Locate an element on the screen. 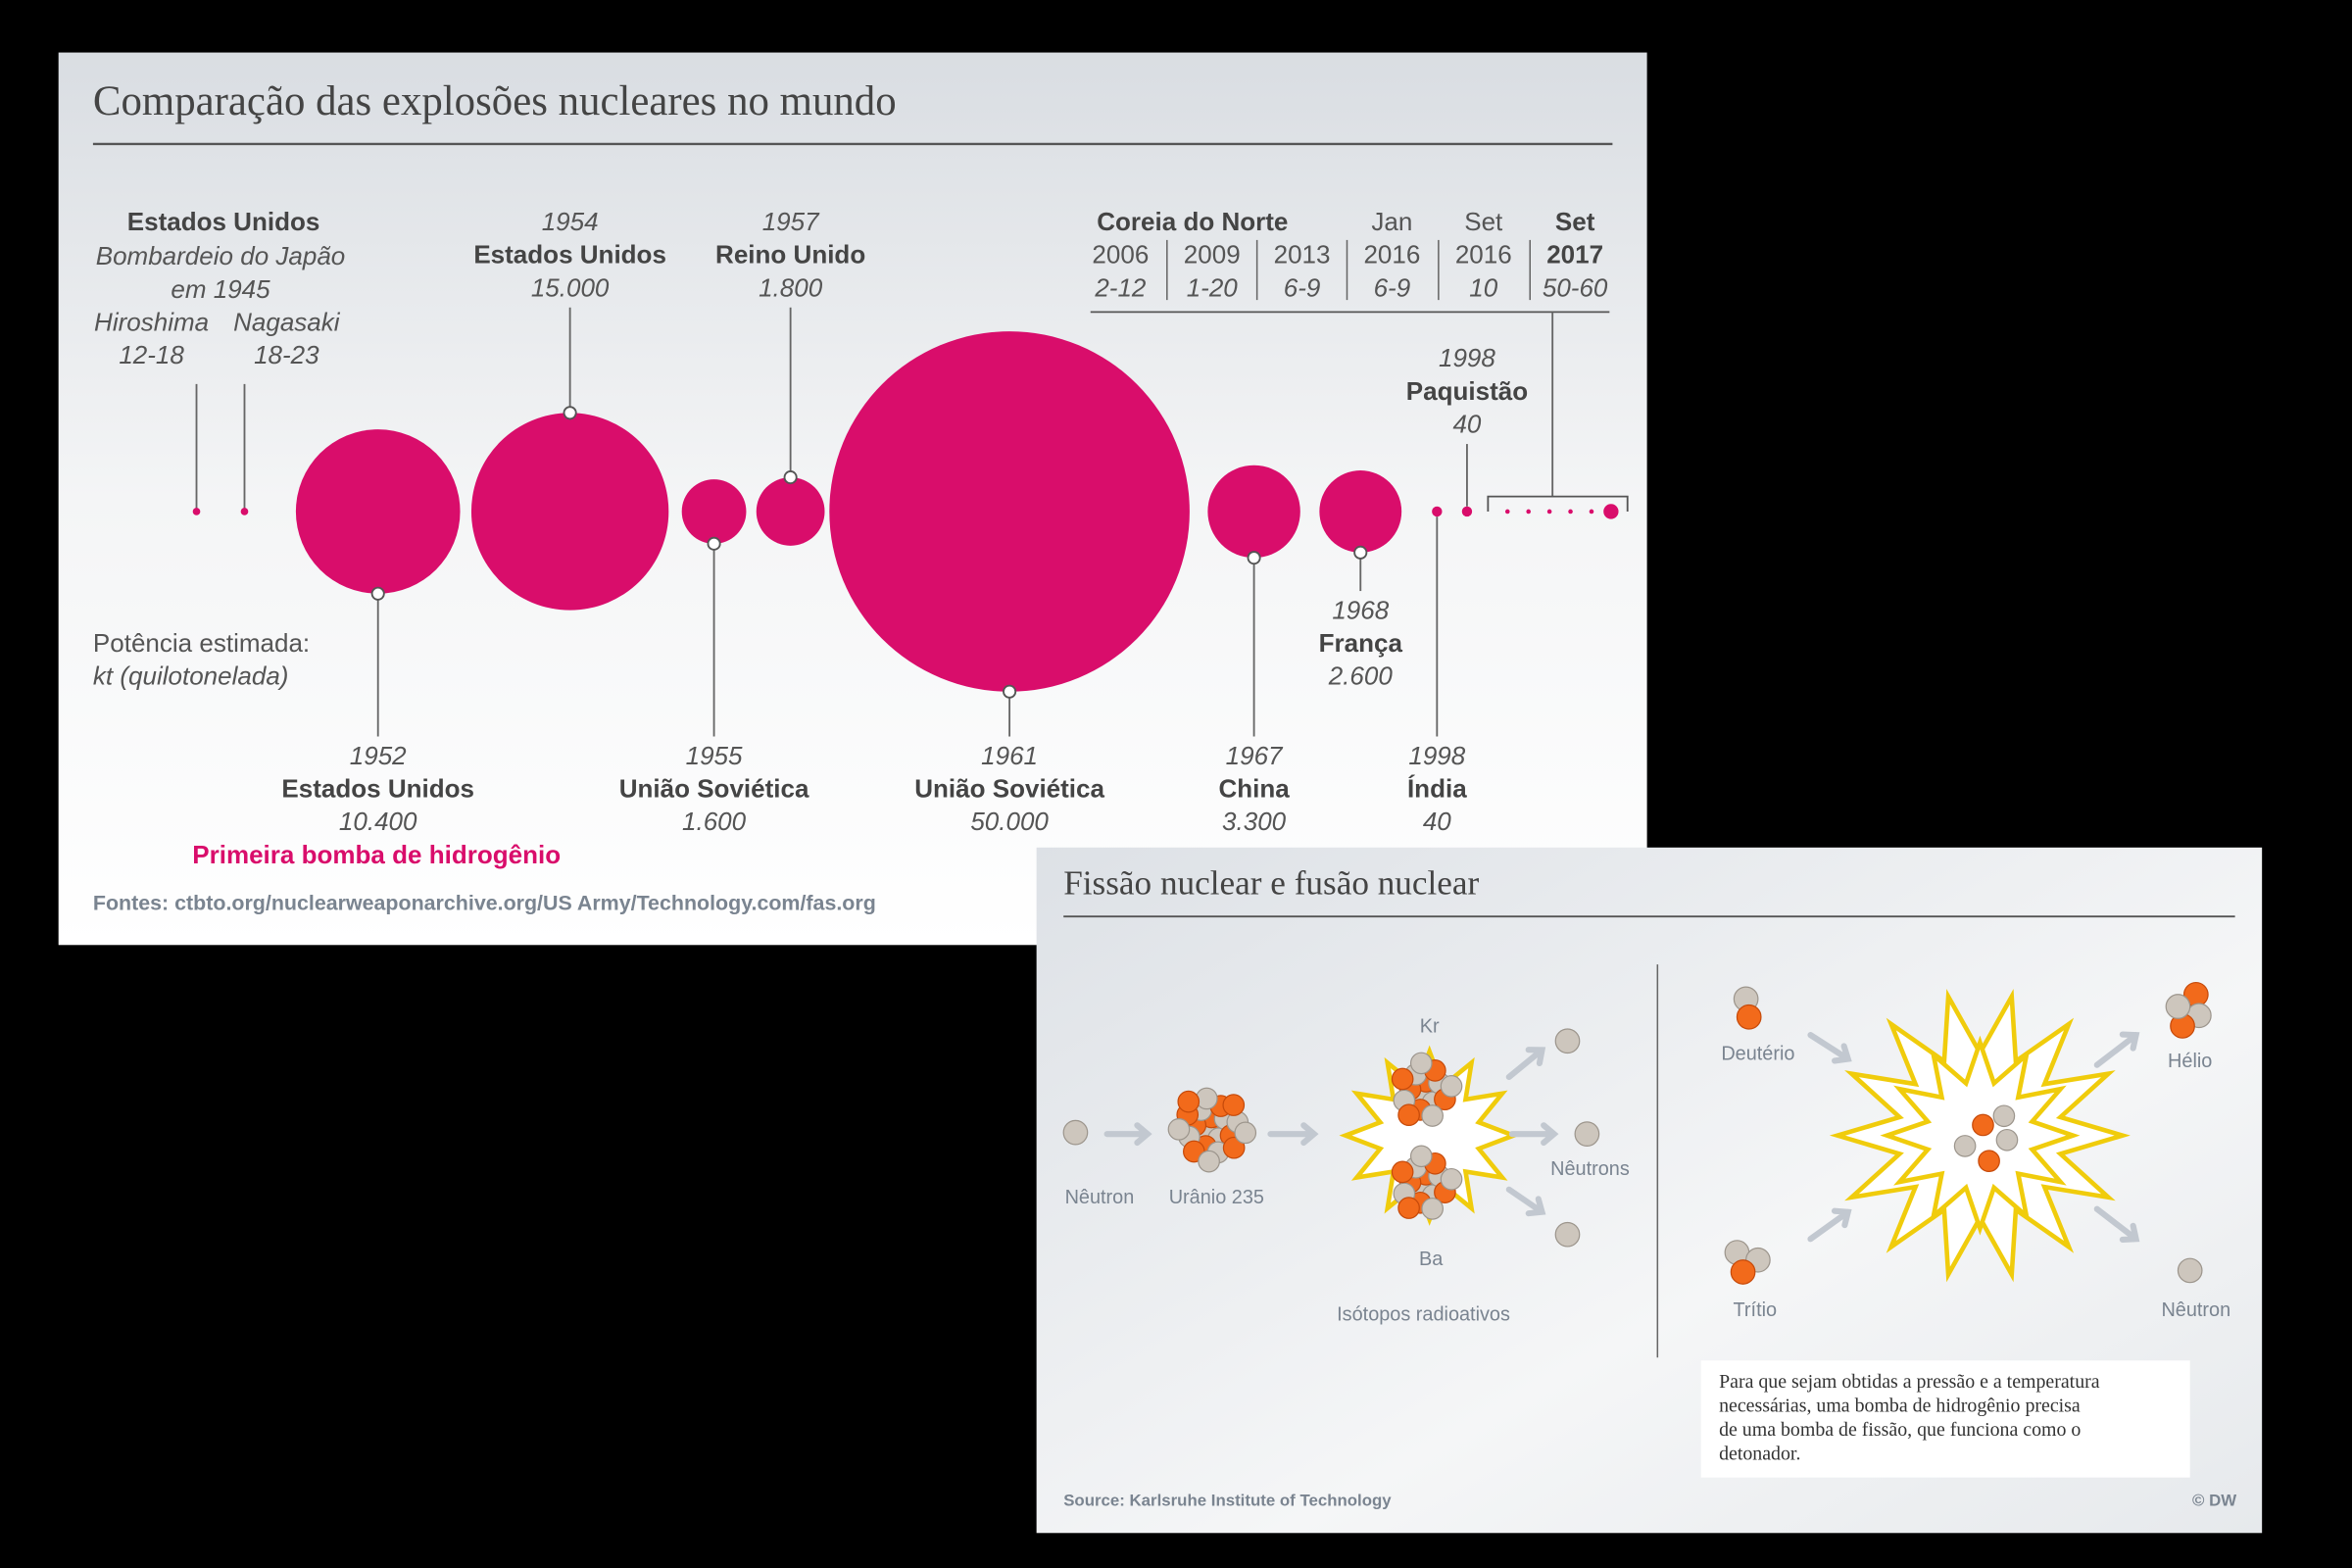  bracket is located at coordinates (1558, 504).